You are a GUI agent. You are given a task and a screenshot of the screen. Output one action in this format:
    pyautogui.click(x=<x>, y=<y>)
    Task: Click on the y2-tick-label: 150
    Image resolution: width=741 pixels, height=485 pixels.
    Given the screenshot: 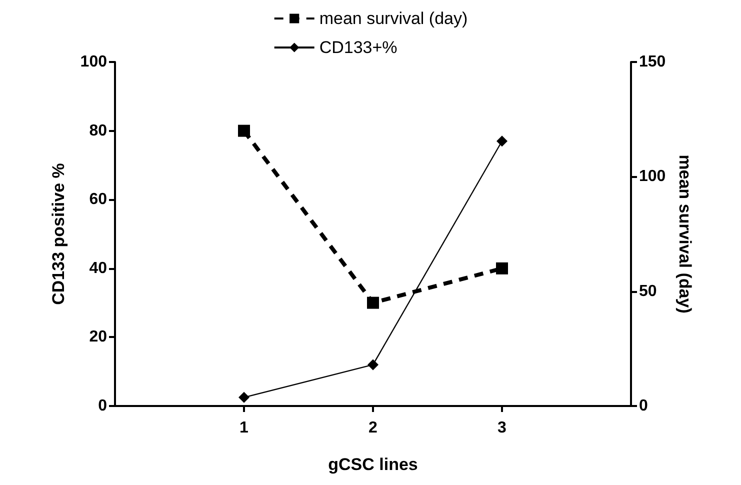 What is the action you would take?
    pyautogui.click(x=652, y=62)
    